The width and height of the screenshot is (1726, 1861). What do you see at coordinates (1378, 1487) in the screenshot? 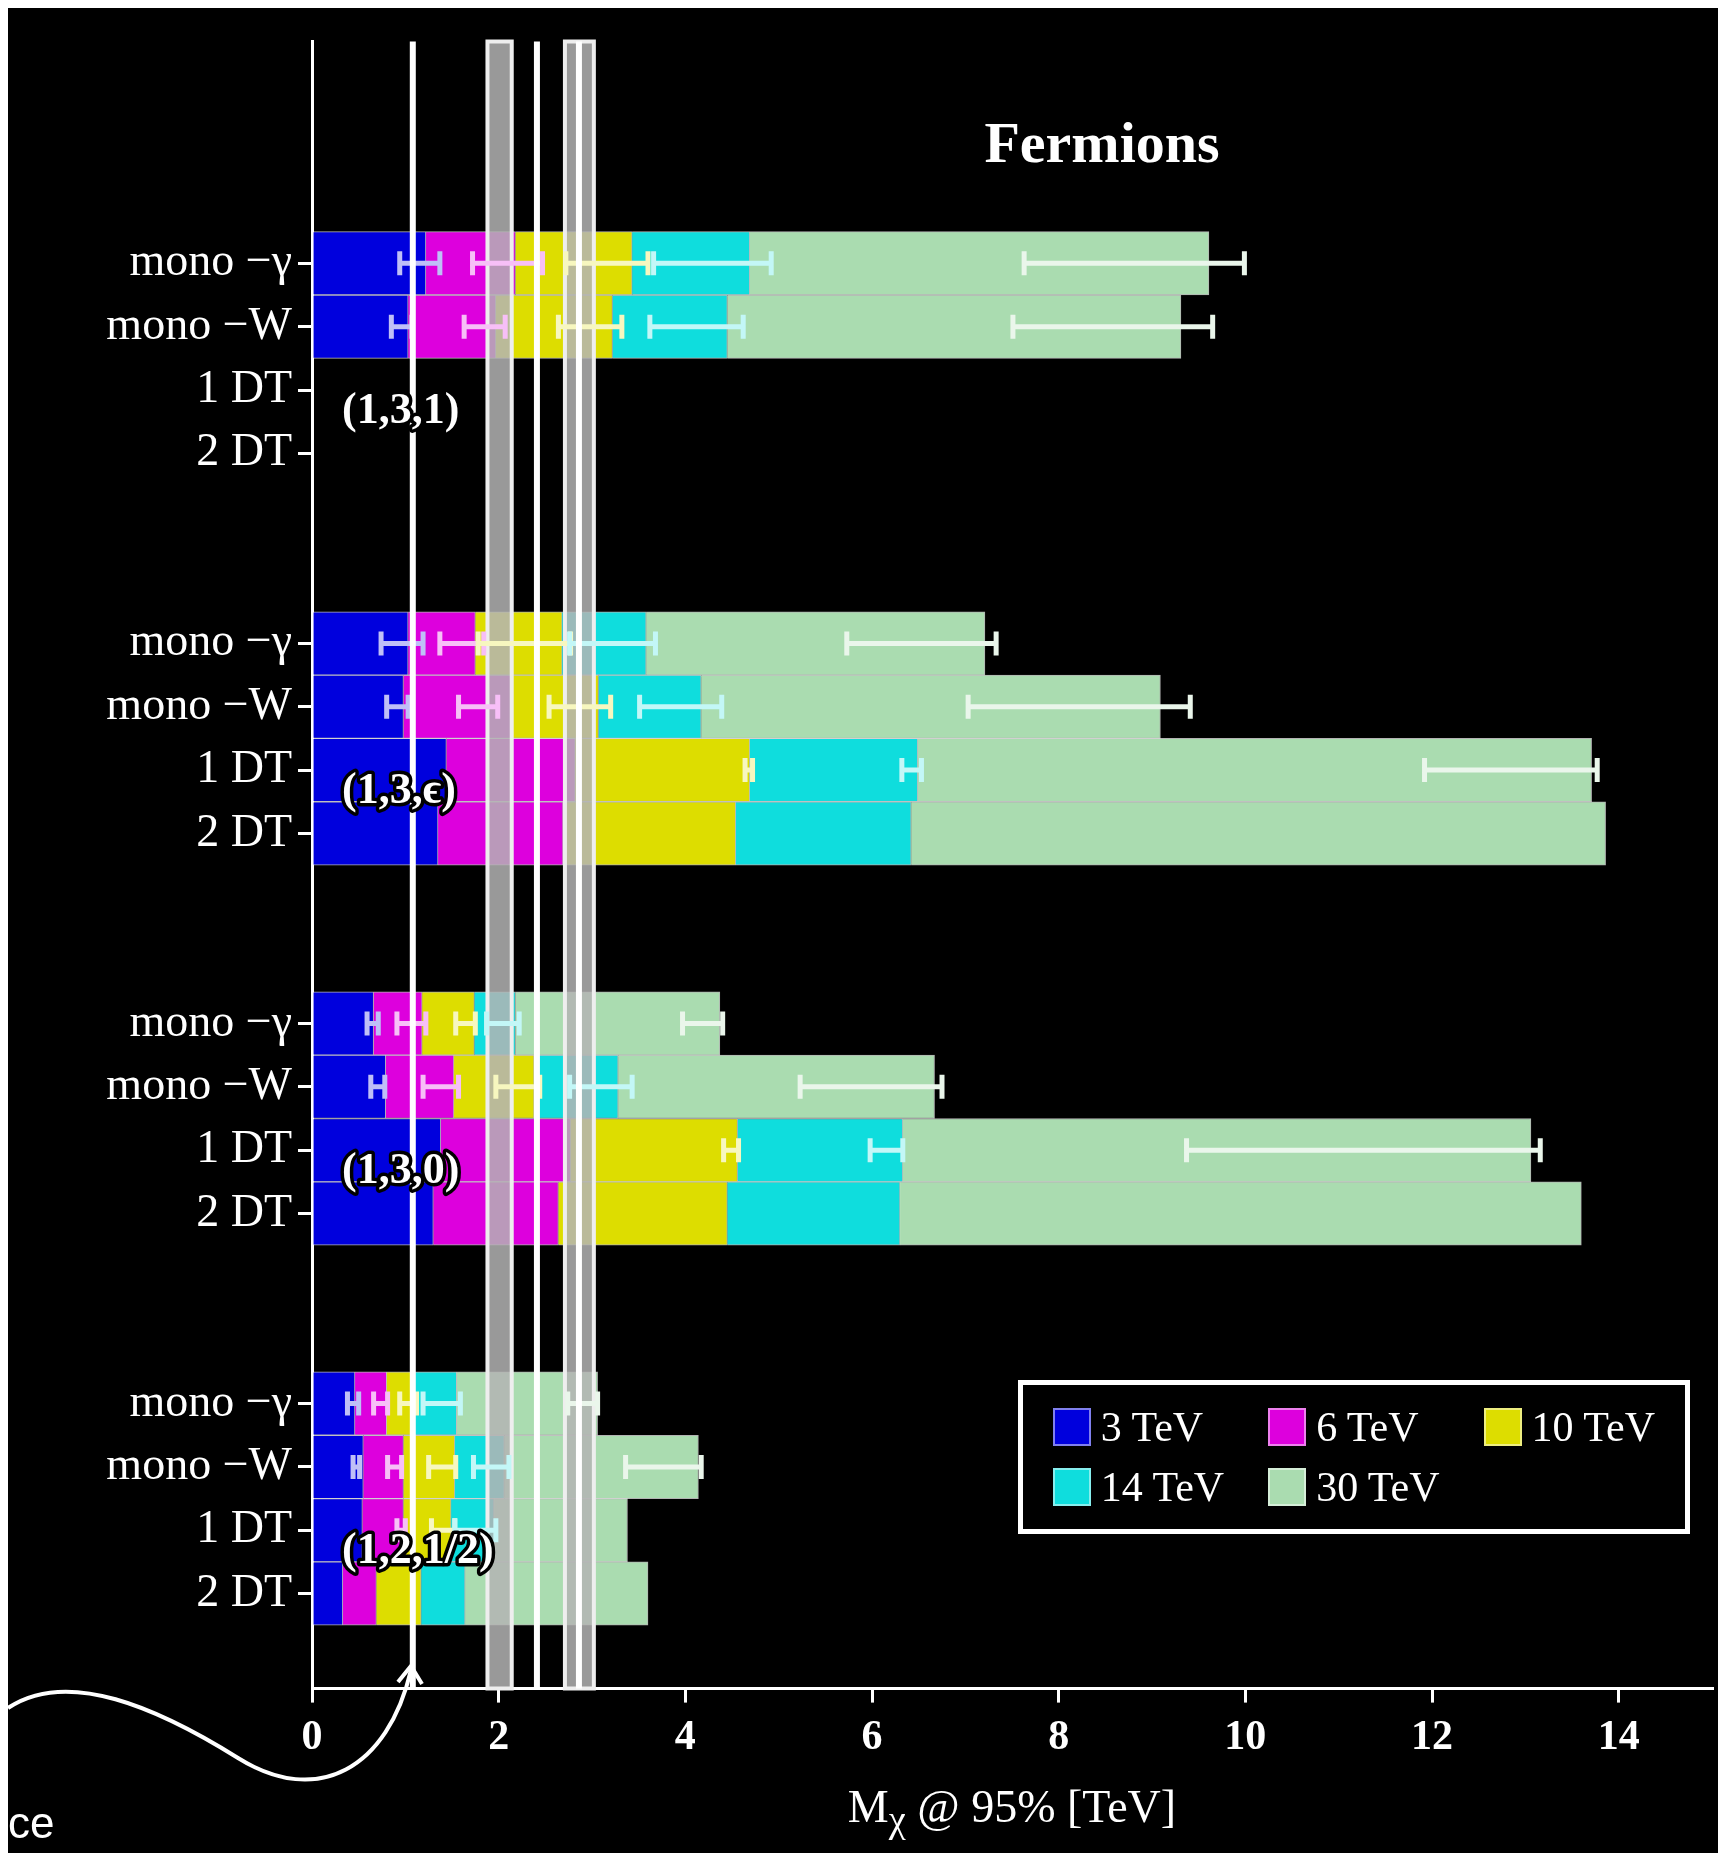
I see `legend-label: 30 TeV` at bounding box center [1378, 1487].